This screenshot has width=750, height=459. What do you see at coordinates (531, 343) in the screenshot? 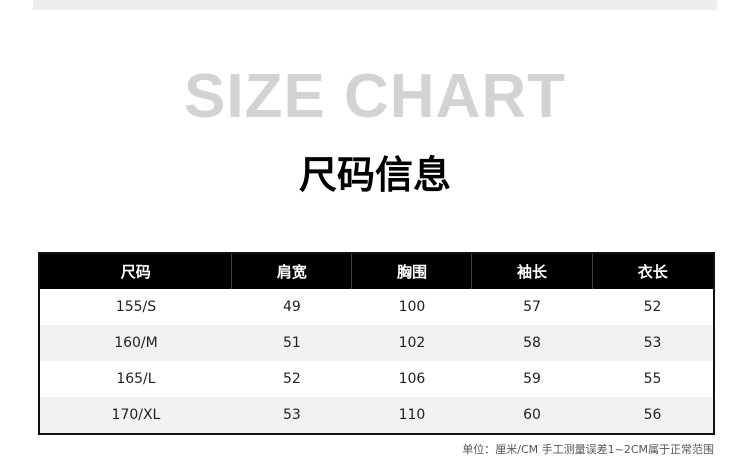
I see `table-cell: 58` at bounding box center [531, 343].